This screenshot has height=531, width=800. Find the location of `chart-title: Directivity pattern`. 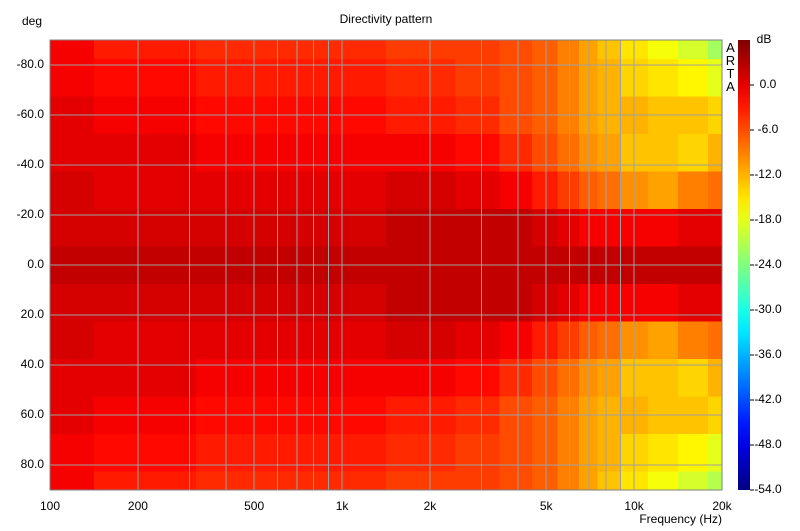

chart-title: Directivity pattern is located at coordinates (386, 19).